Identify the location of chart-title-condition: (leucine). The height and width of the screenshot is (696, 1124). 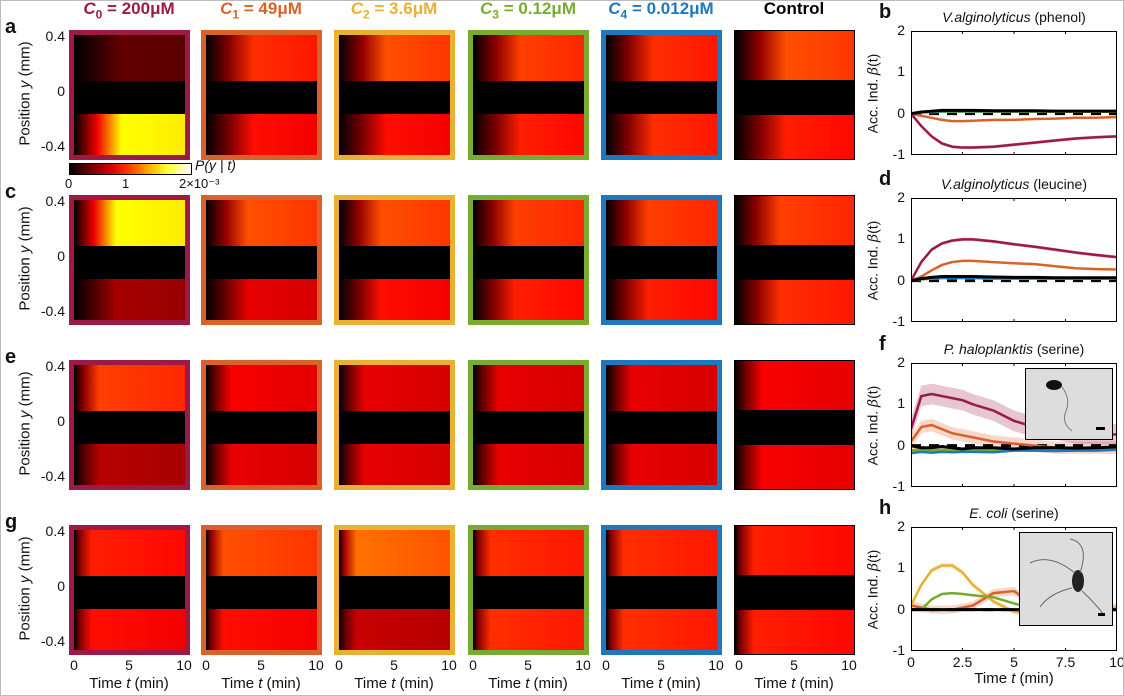
(1058, 184).